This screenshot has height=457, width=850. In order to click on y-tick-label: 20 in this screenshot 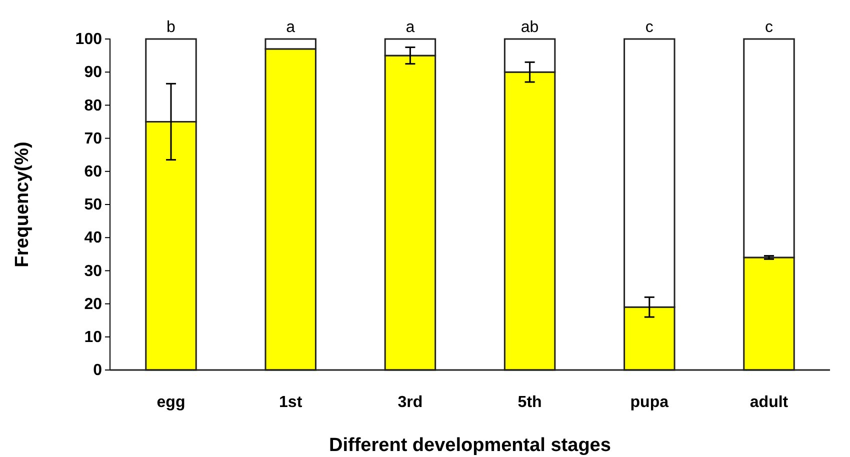, I will do `click(93, 304)`.